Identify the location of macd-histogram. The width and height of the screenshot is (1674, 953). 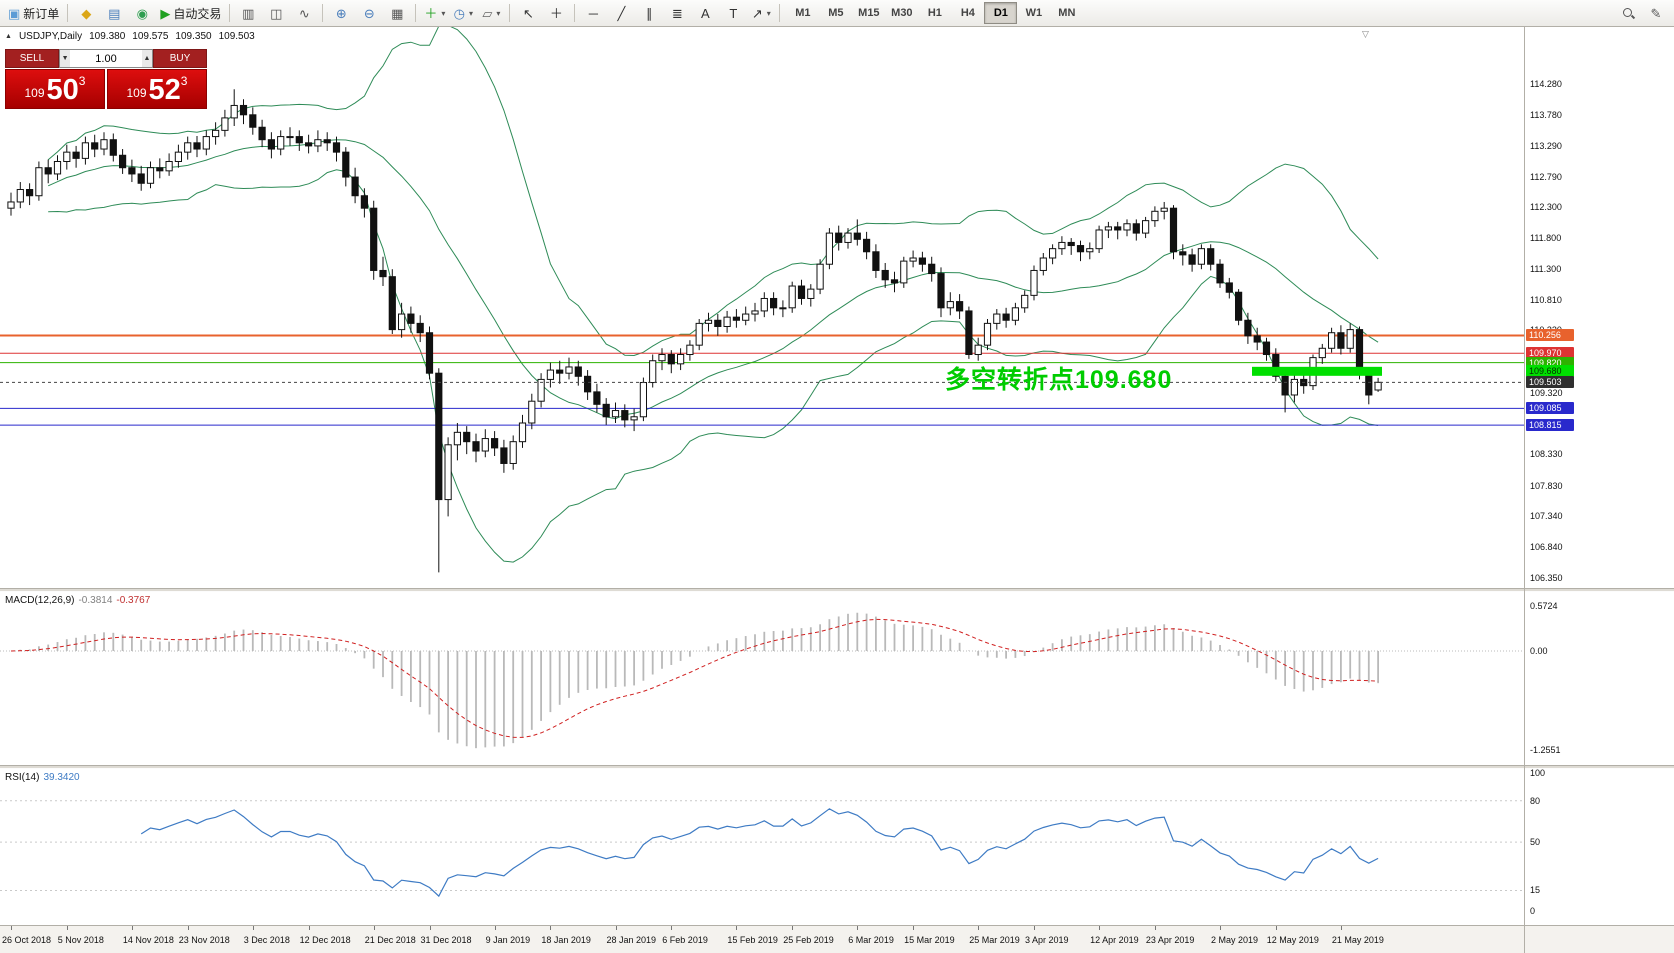
(699, 680).